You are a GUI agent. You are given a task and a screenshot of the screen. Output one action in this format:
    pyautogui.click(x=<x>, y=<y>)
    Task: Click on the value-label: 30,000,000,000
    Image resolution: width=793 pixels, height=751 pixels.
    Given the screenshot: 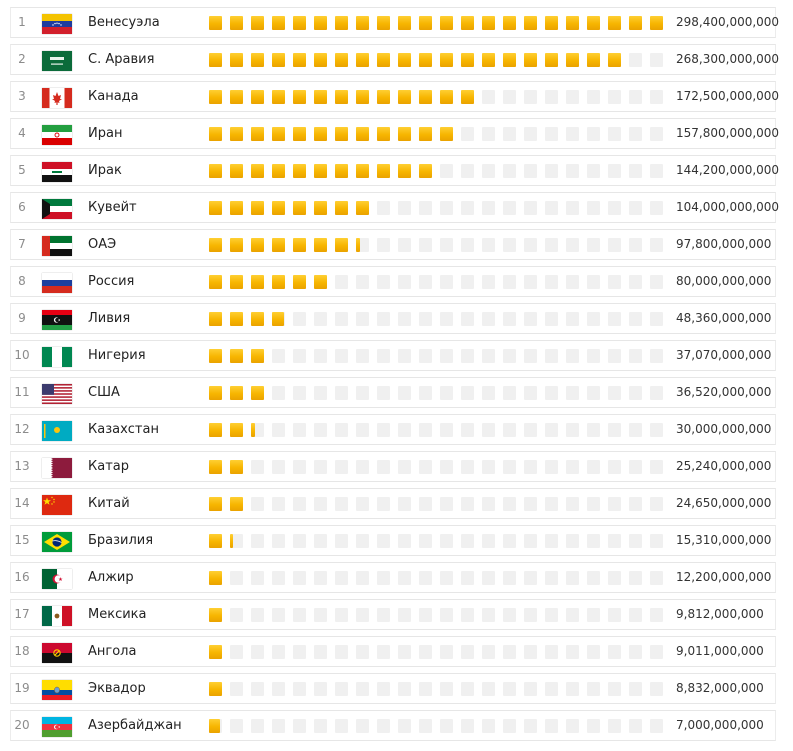 What is the action you would take?
    pyautogui.click(x=724, y=429)
    